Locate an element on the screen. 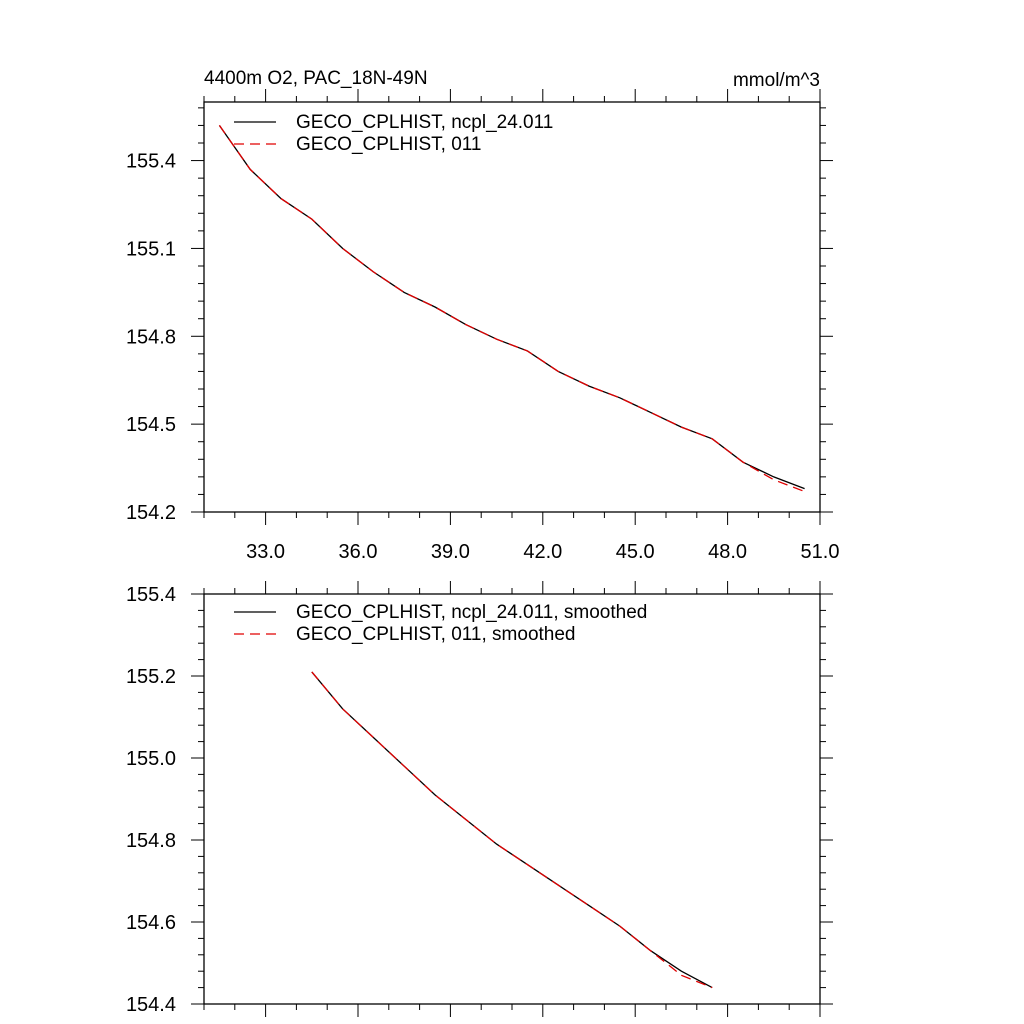  legend-label-2: GECO_CPLHIST, 011 is located at coordinates (389, 144).